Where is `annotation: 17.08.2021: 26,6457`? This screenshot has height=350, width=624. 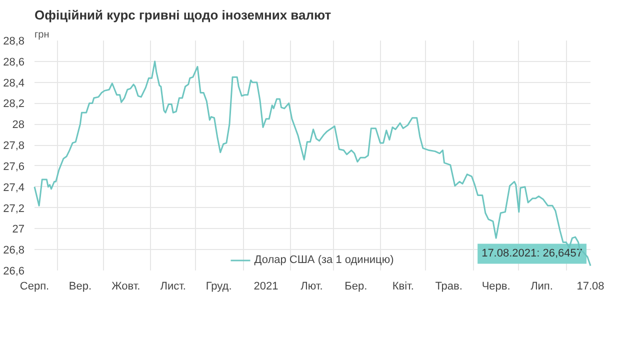 annotation: 17.08.2021: 26,6457 is located at coordinates (532, 254).